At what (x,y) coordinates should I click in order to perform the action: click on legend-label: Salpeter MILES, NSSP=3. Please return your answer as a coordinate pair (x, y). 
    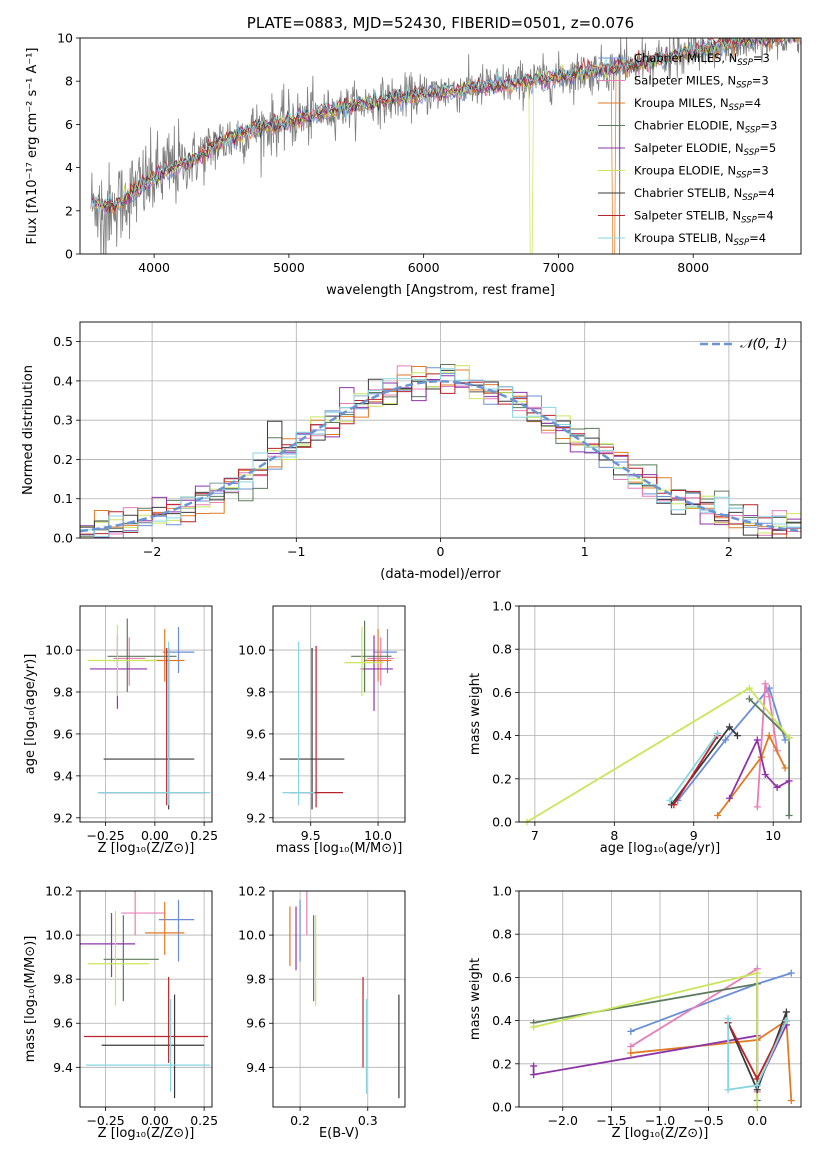
    Looking at the image, I should click on (701, 82).